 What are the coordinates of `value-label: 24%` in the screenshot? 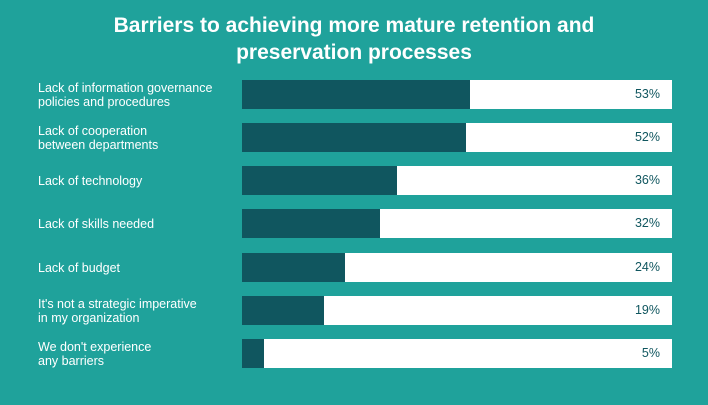 It's located at (647, 267).